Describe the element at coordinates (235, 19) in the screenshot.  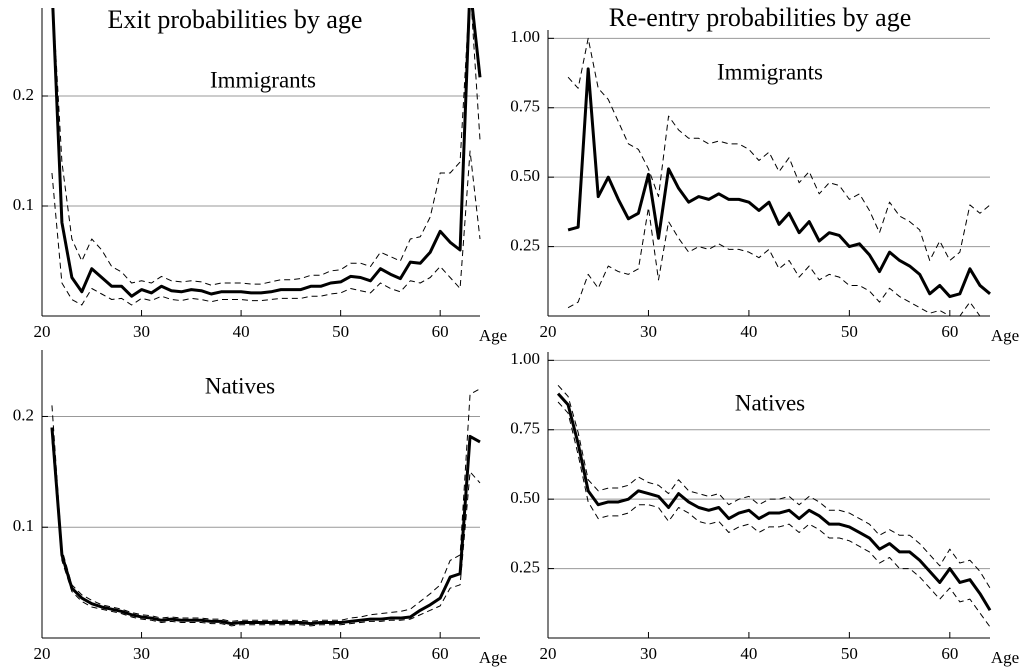
I see `chart-title: Exit probabilities by age` at that location.